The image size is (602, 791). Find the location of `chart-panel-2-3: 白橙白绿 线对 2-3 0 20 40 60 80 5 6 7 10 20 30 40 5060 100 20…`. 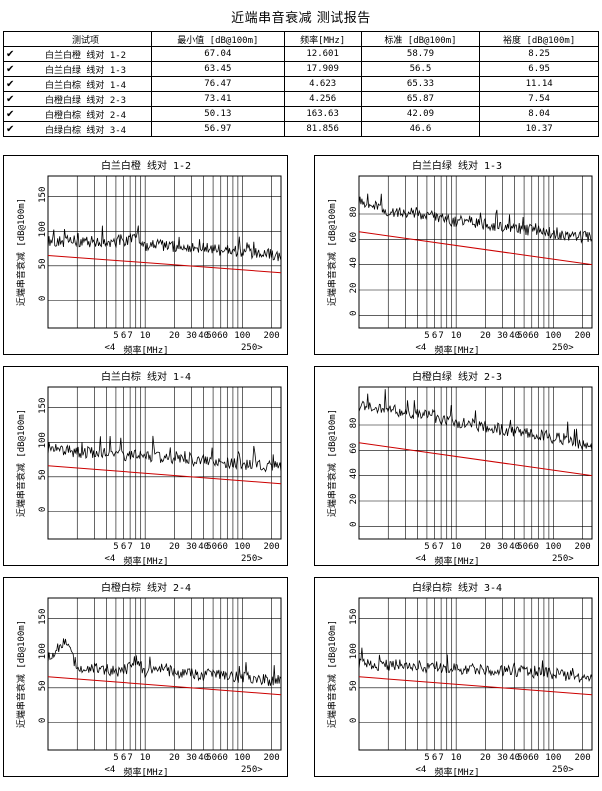

chart-panel-2-3: 白橙白绿 线对 2-3 0 20 40 60 80 5 6 7 10 20 30 40 5060 100 20… is located at coordinates (456, 466).